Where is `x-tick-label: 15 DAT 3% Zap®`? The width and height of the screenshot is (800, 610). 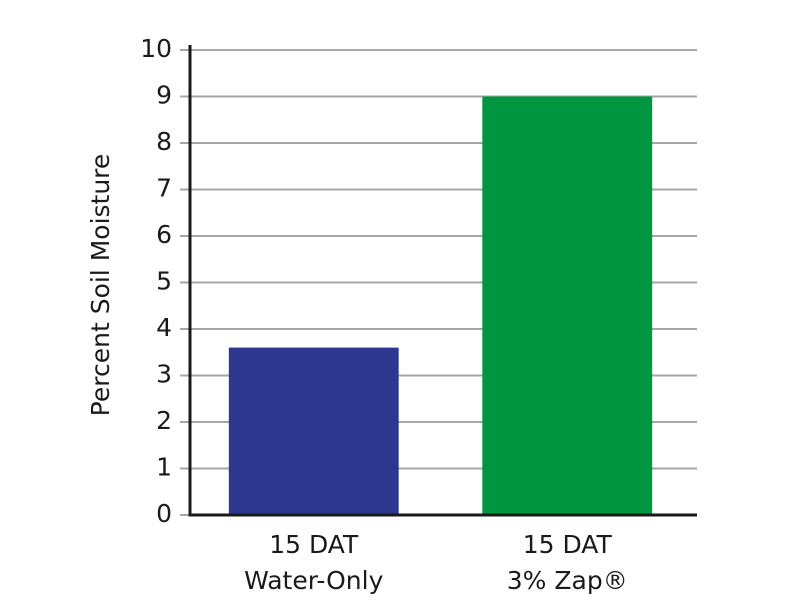 x-tick-label: 15 DAT 3% Zap® is located at coordinates (567, 562).